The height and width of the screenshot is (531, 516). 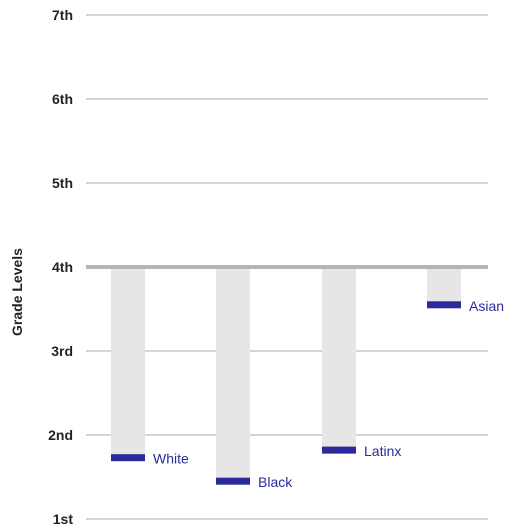 I want to click on y-tick-label: 6th, so click(x=62, y=99).